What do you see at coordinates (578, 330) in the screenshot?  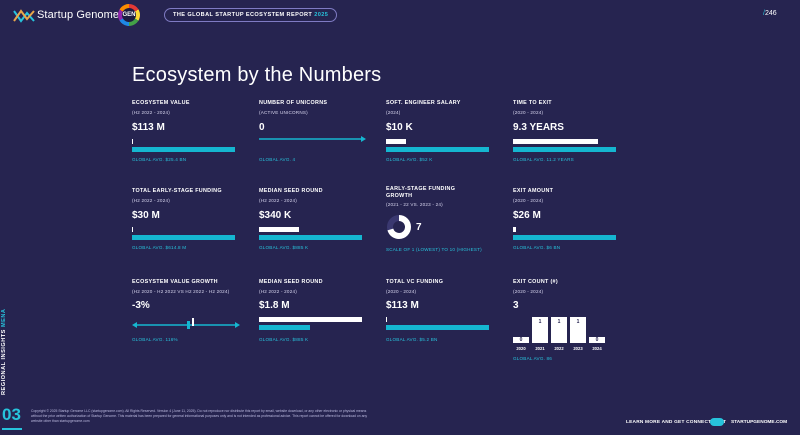 I see `exit-count-bar-2023: 1` at bounding box center [578, 330].